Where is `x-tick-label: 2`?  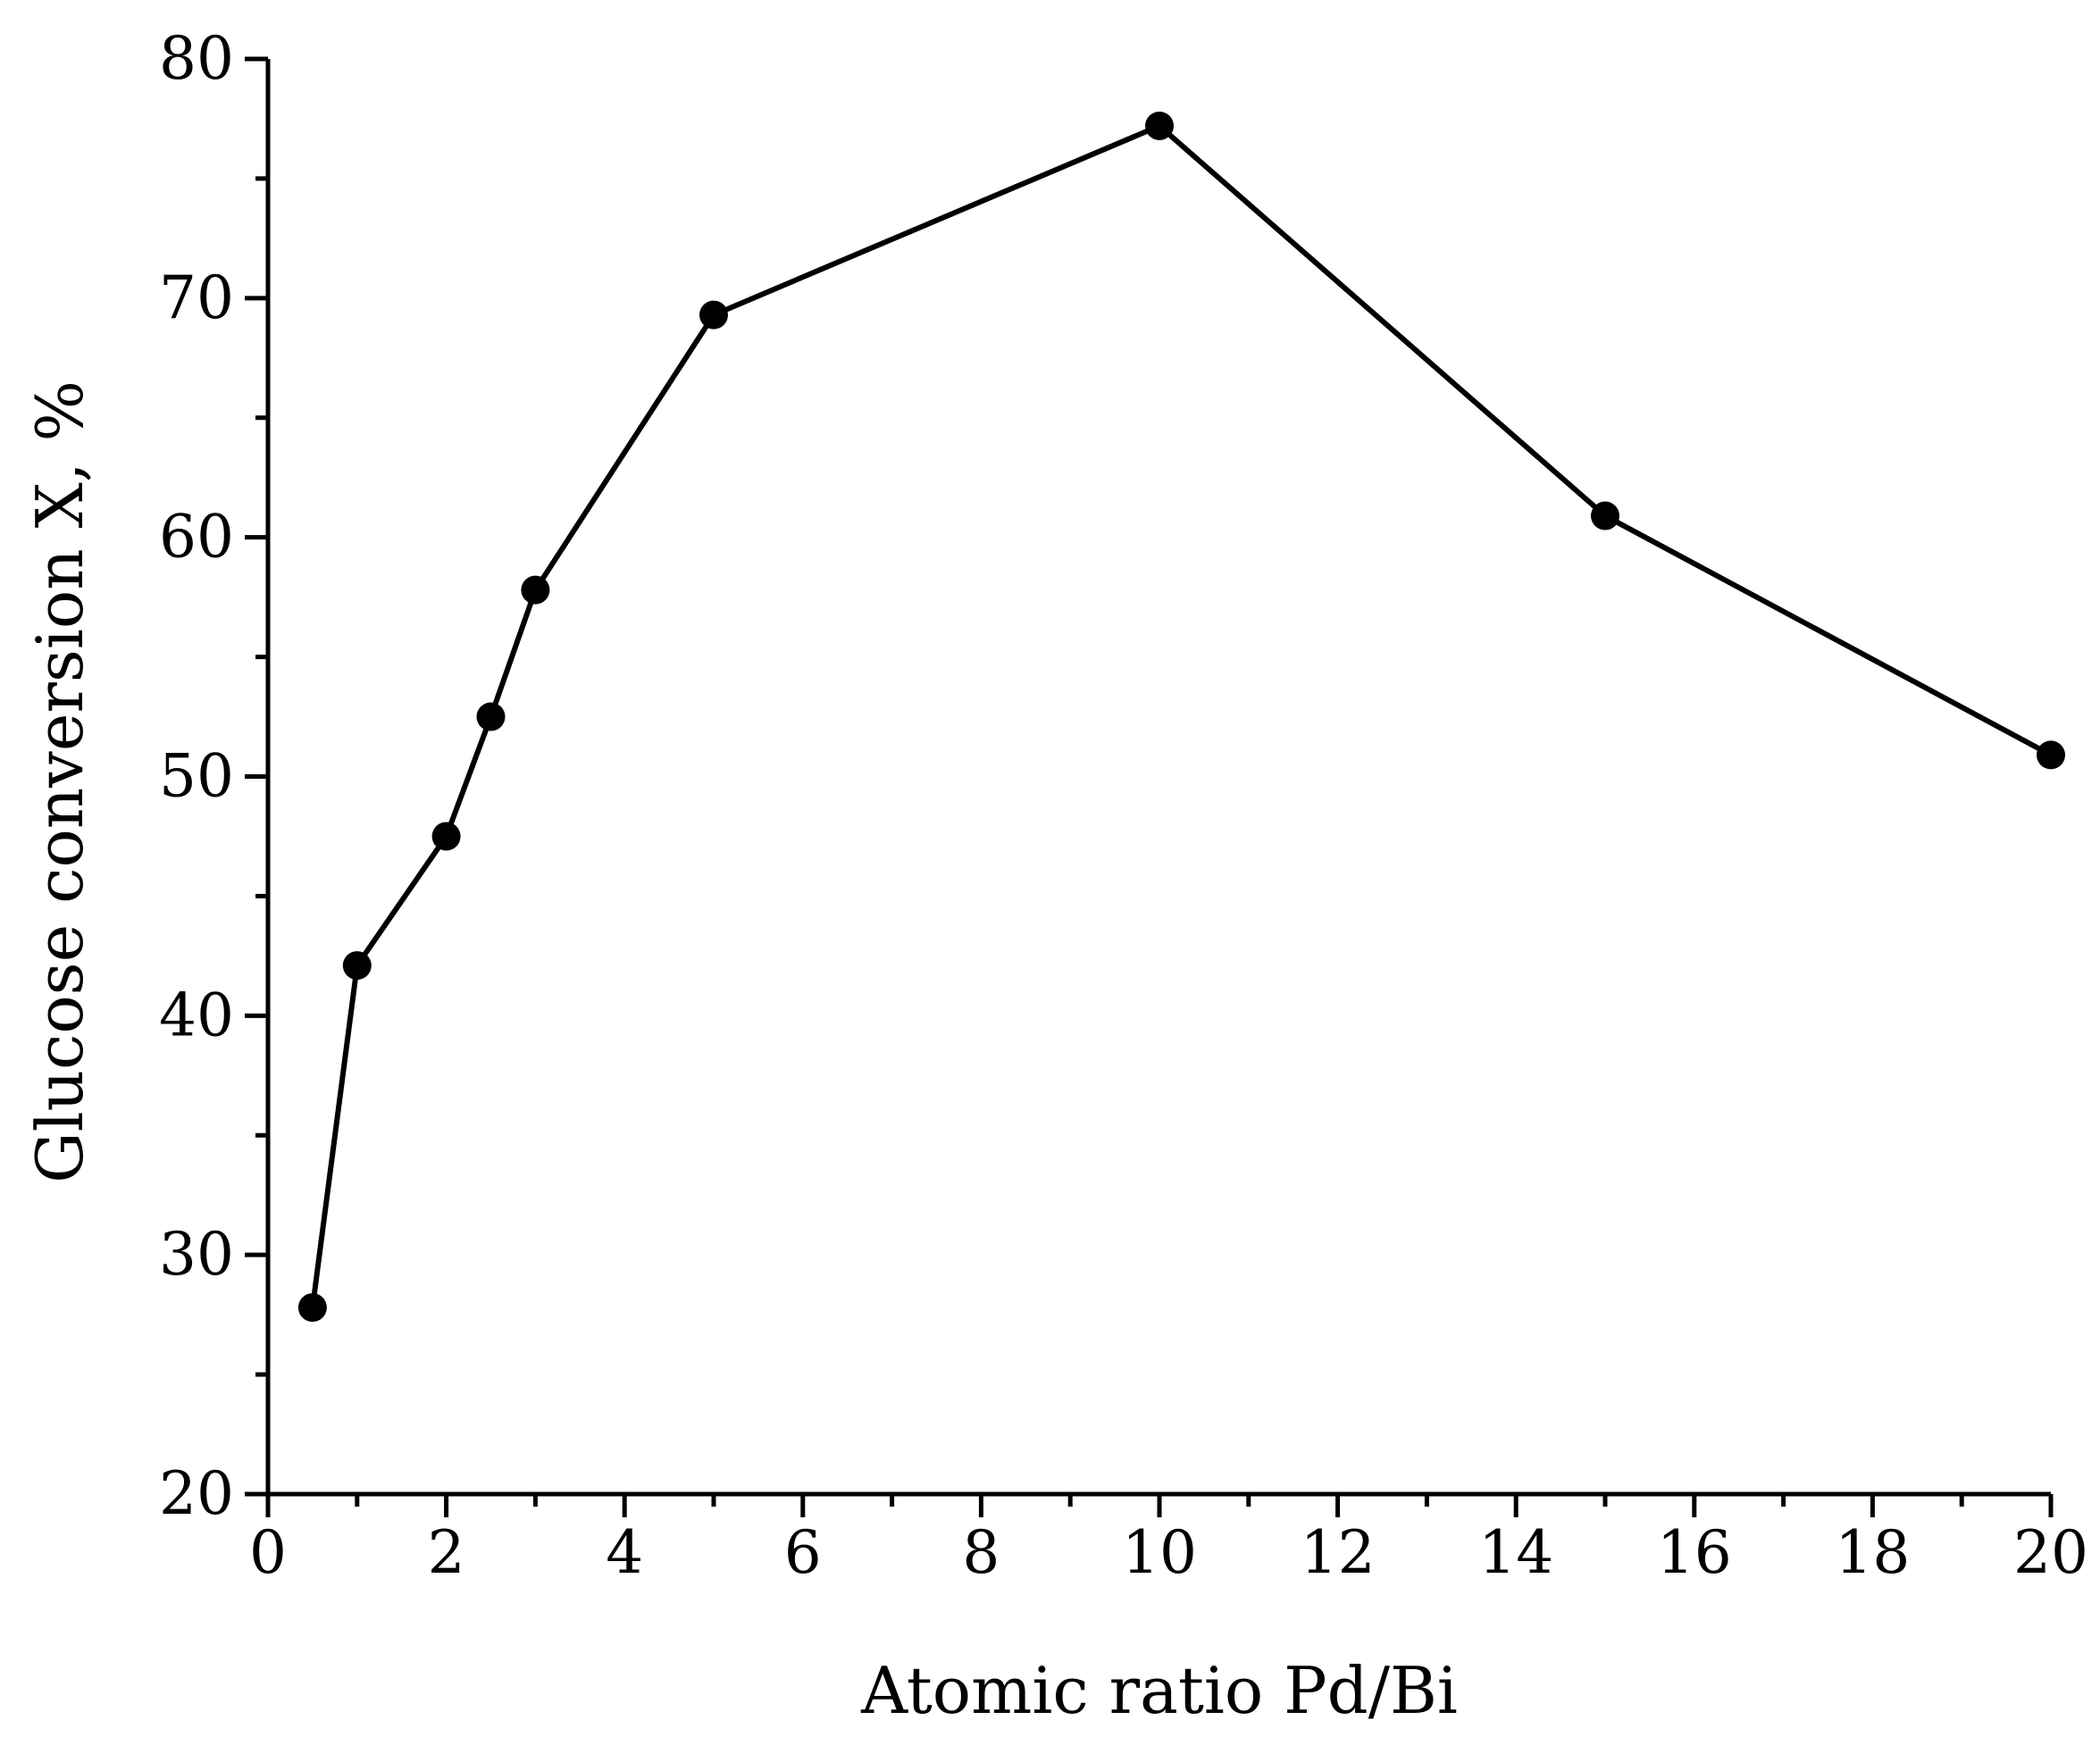
x-tick-label: 2 is located at coordinates (446, 1552).